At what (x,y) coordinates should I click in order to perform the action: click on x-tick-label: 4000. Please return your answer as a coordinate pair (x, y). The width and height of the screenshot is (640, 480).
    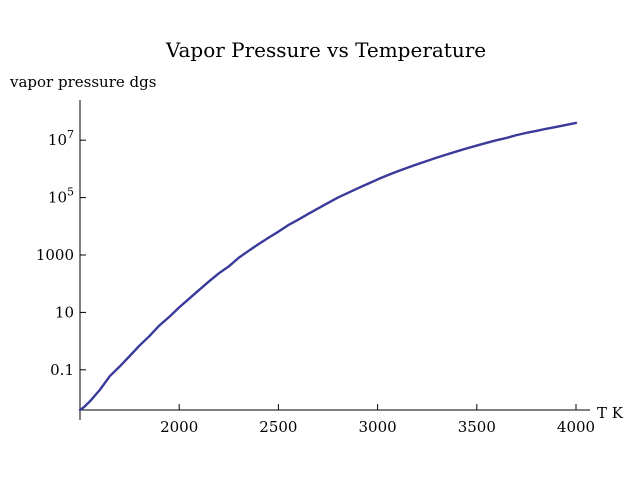
    Looking at the image, I should click on (576, 427).